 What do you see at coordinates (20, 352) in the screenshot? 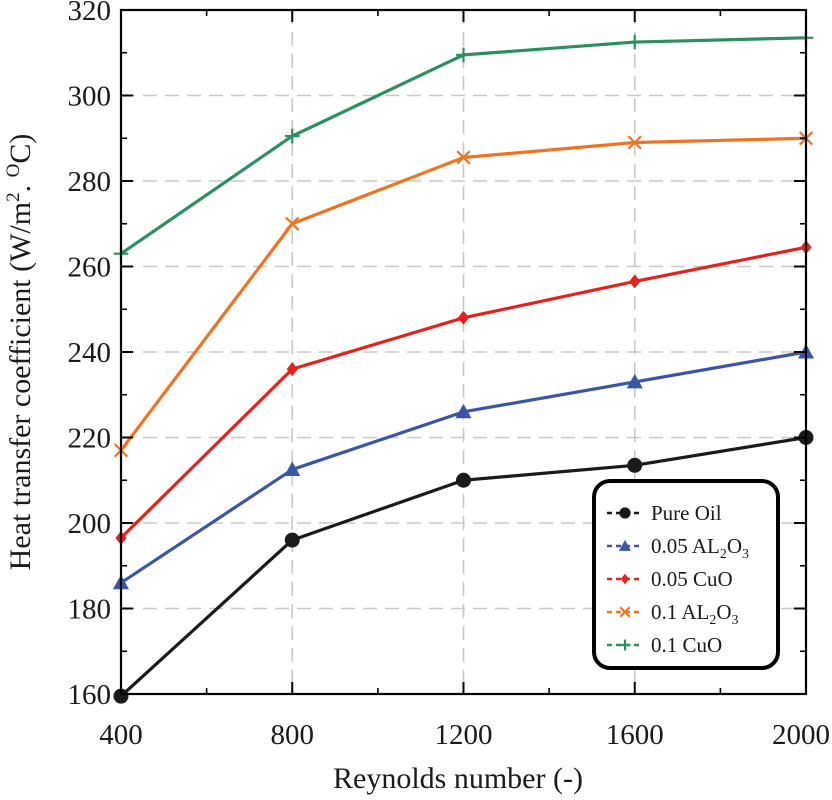
I see `y-axis-label: Heat transfer coefficient (W/m2. OC)` at bounding box center [20, 352].